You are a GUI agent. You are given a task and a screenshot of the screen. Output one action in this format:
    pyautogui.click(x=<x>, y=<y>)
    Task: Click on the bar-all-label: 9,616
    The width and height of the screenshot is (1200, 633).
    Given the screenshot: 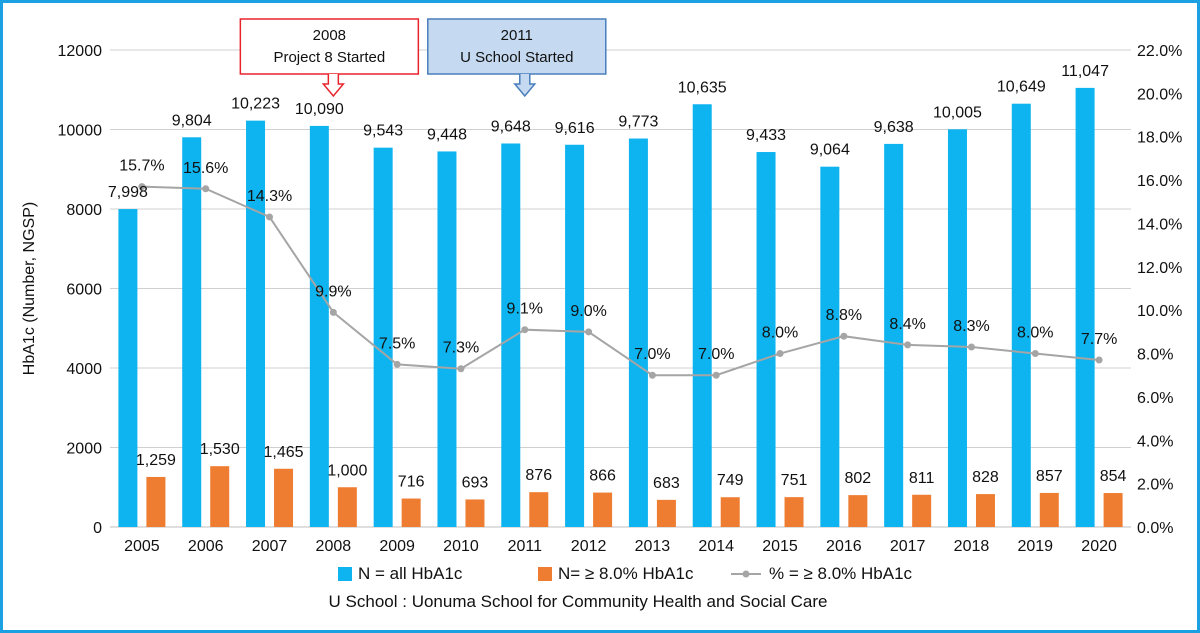 What is the action you would take?
    pyautogui.click(x=575, y=128)
    